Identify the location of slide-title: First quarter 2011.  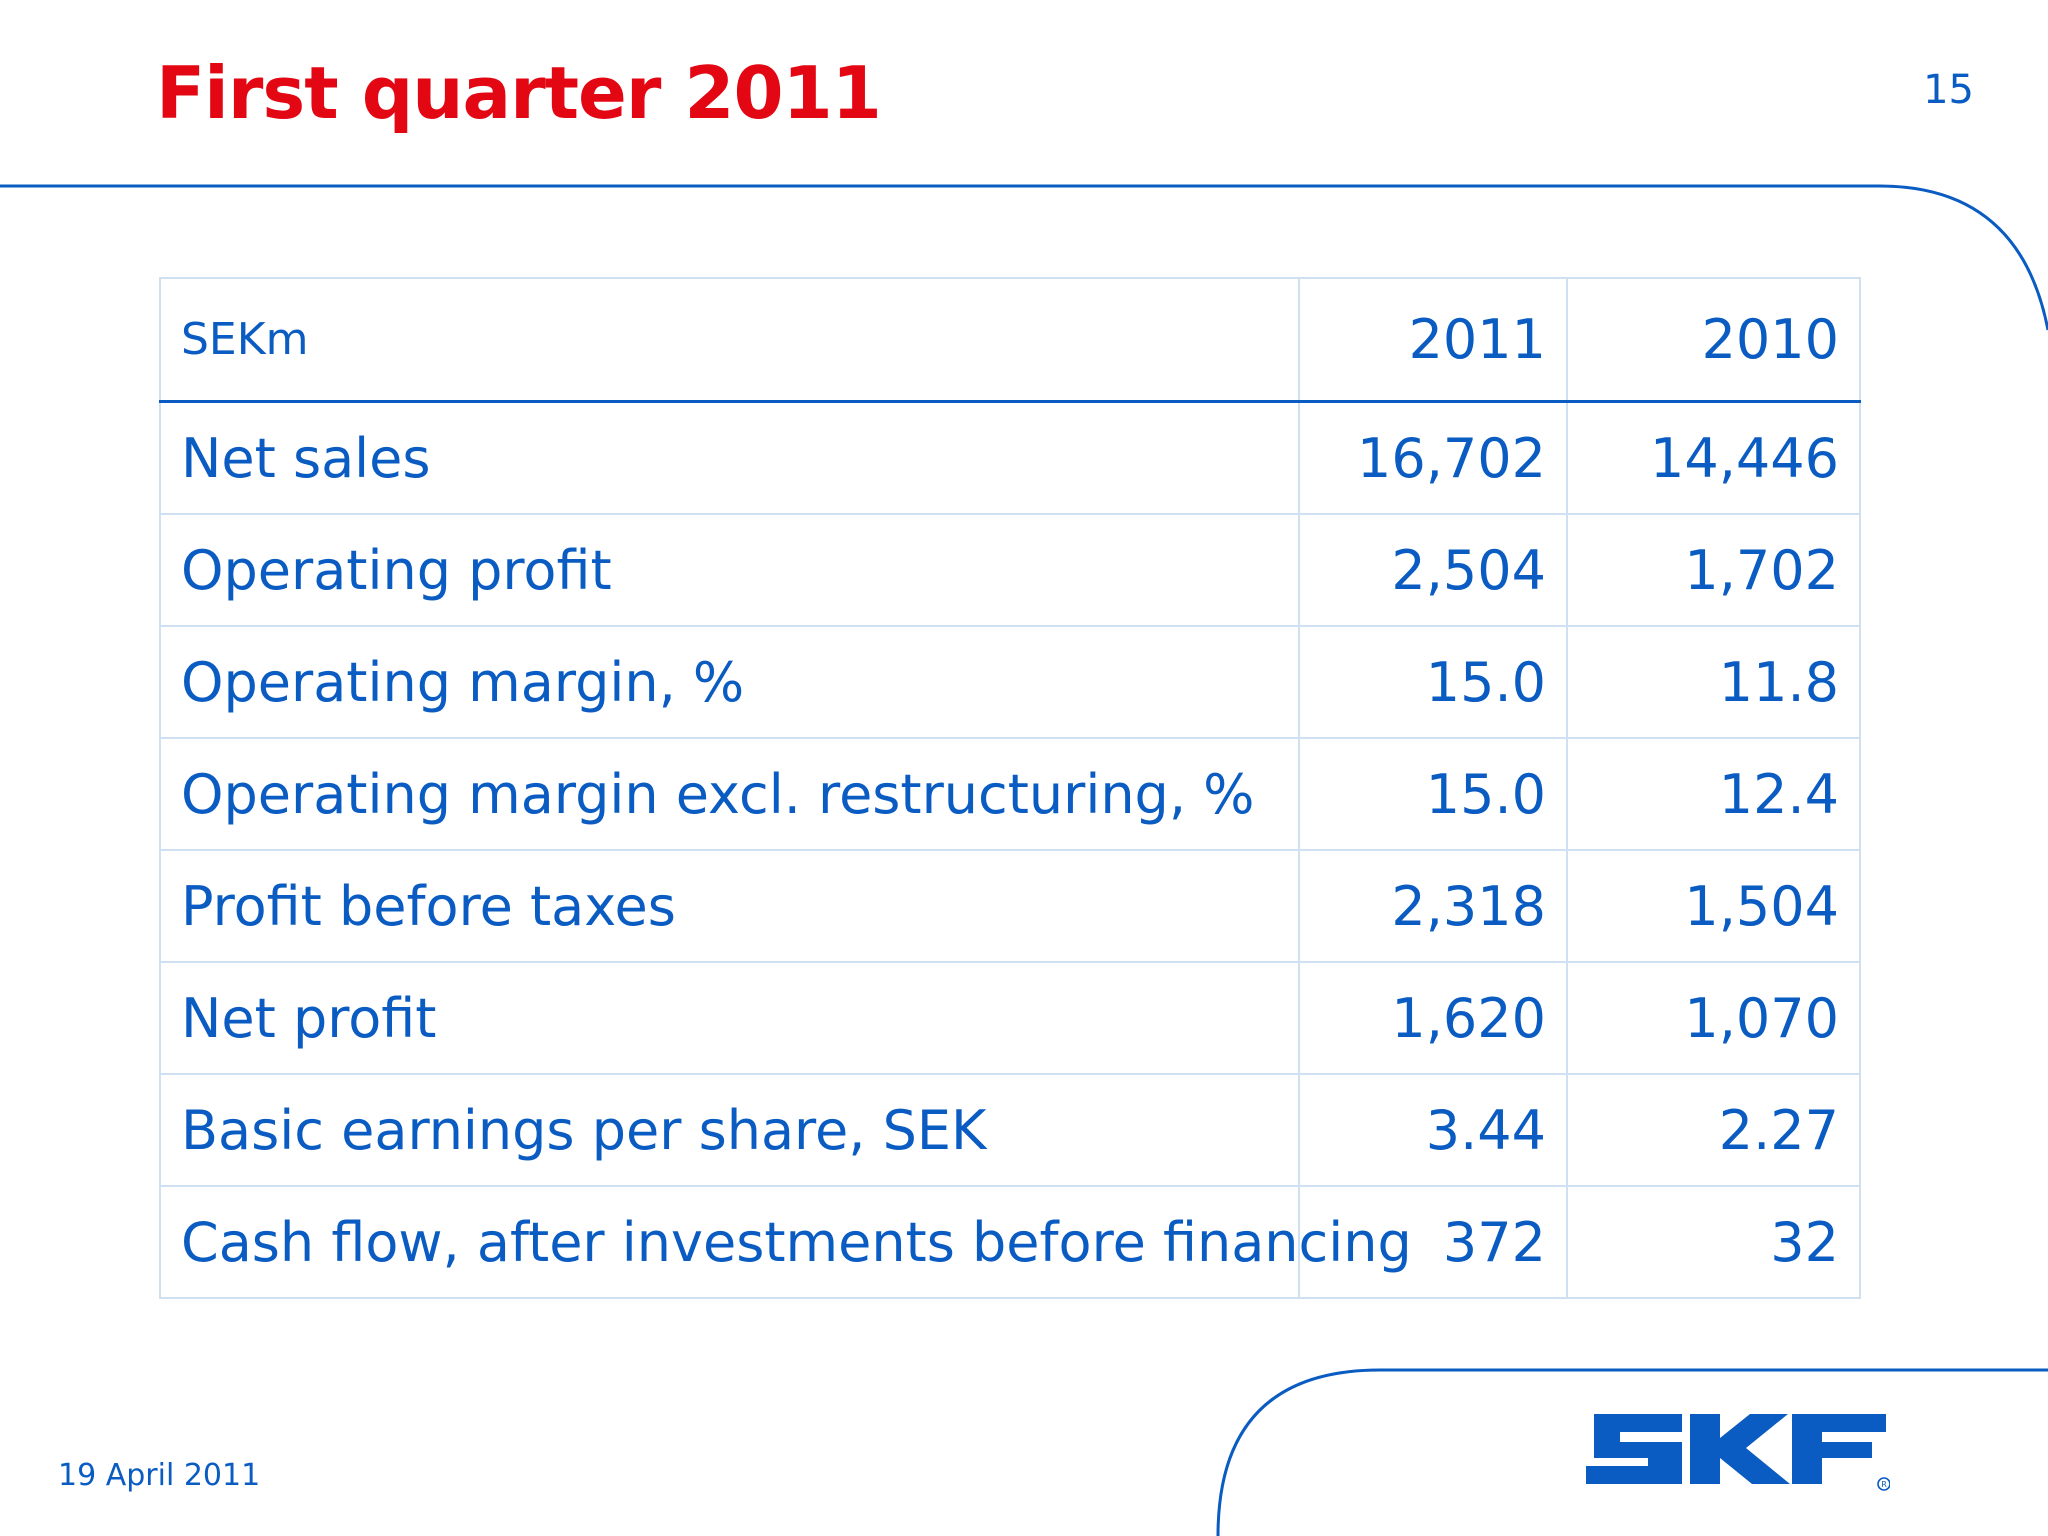
(519, 93).